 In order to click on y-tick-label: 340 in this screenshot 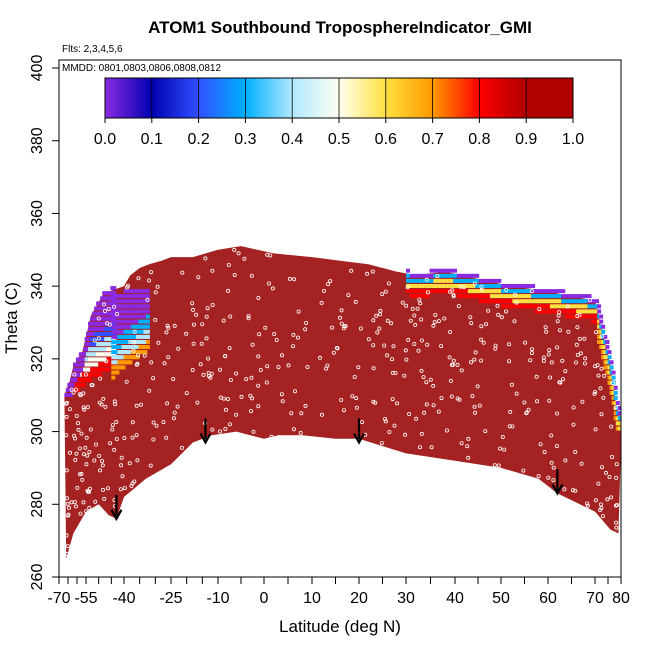, I will do `click(37, 286)`.